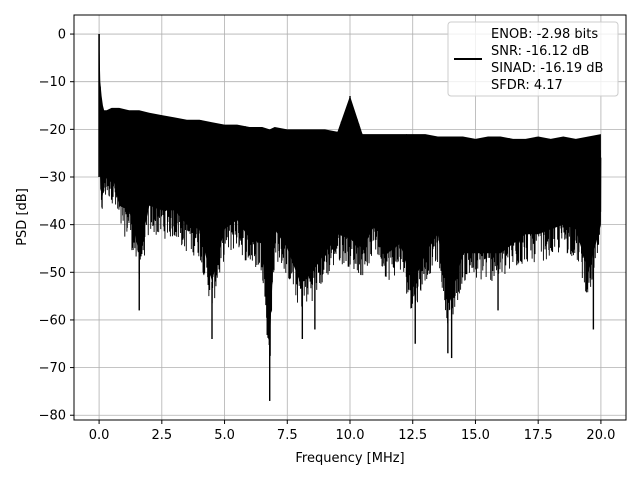 The height and width of the screenshot is (480, 640). I want to click on legend-box, so click(533, 59).